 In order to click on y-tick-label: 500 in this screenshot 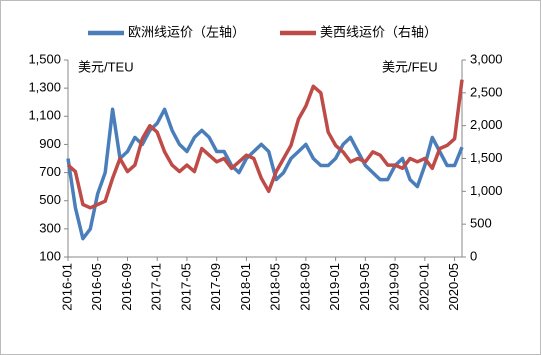, I will do `click(50, 199)`.